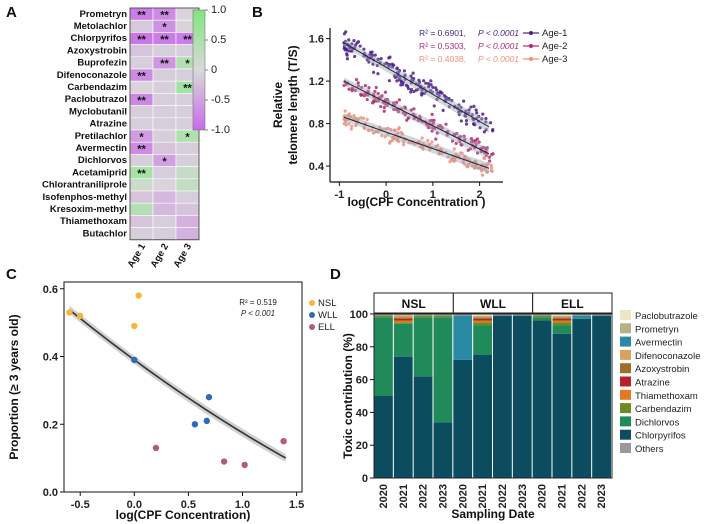 The image size is (710, 524). What do you see at coordinates (404, 496) in the screenshot?
I see `x-tick-label: 2021` at bounding box center [404, 496].